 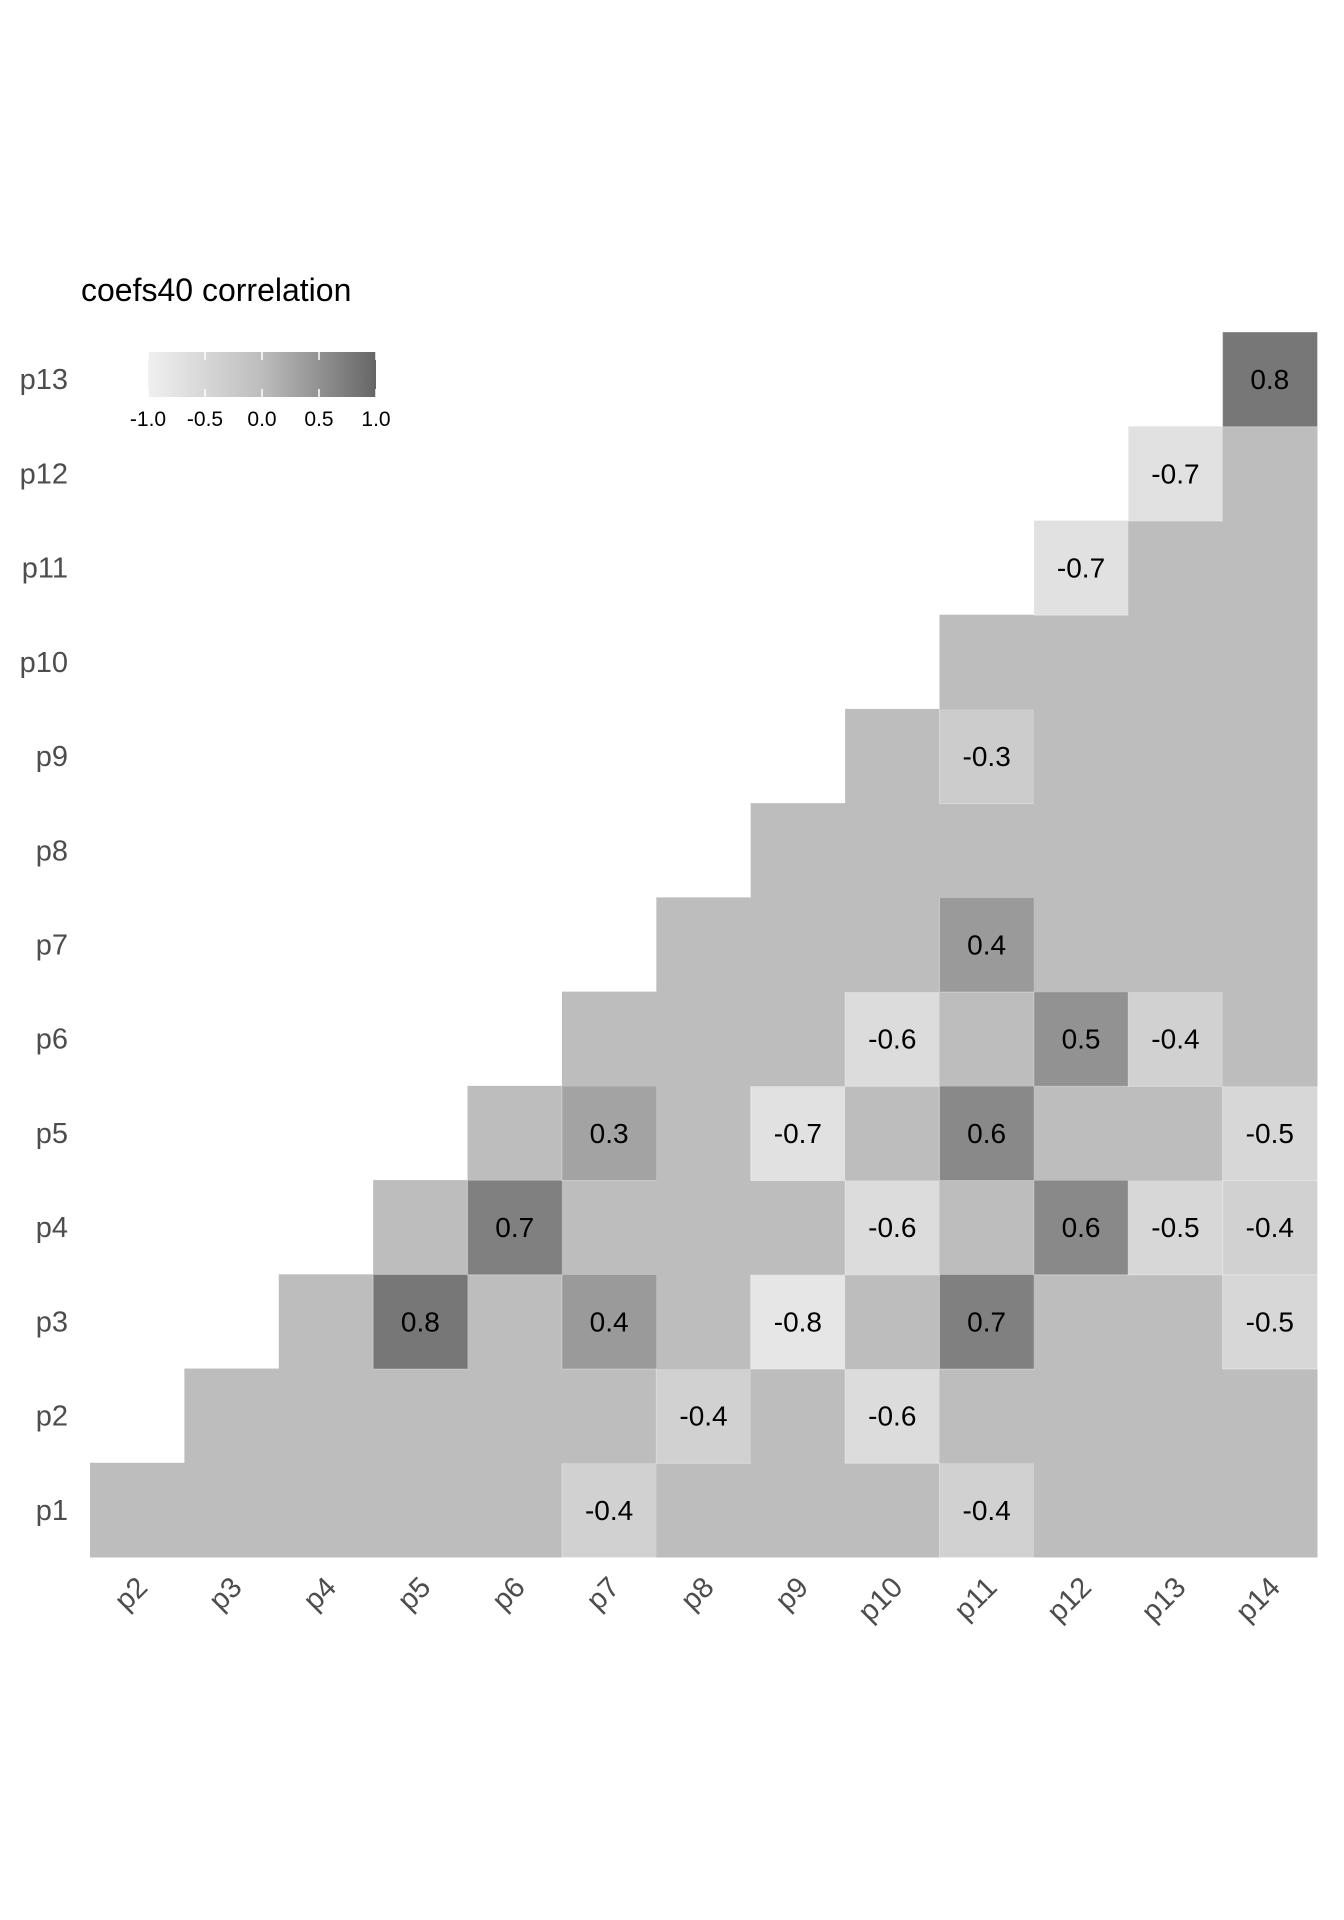 I want to click on x-tick-label: p13, so click(x=1164, y=1599).